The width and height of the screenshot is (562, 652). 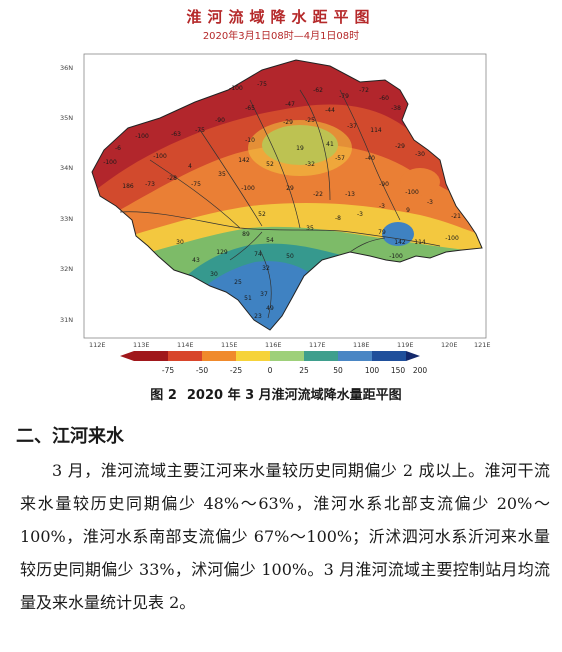 I want to click on lon-tick: 116E, so click(x=273, y=345).